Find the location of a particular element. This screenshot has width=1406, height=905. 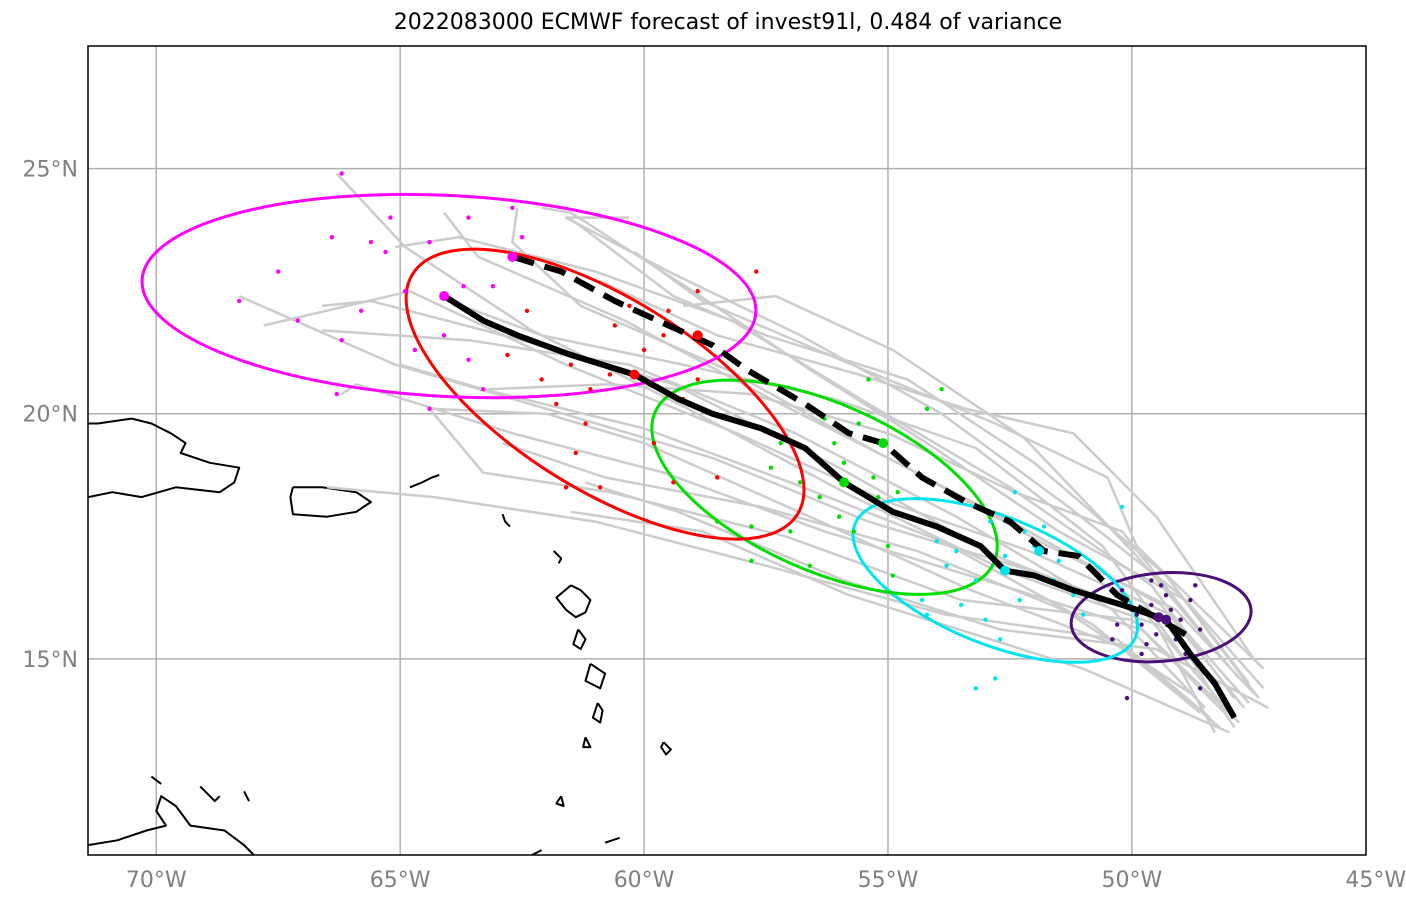

x-tick-label: 45°W is located at coordinates (1375, 880).